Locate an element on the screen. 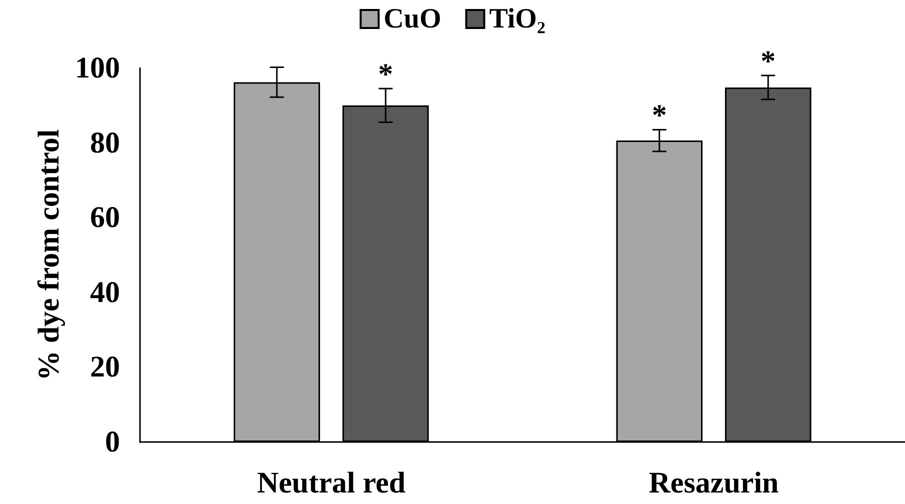  y-tick-label: 60 is located at coordinates (105, 217).